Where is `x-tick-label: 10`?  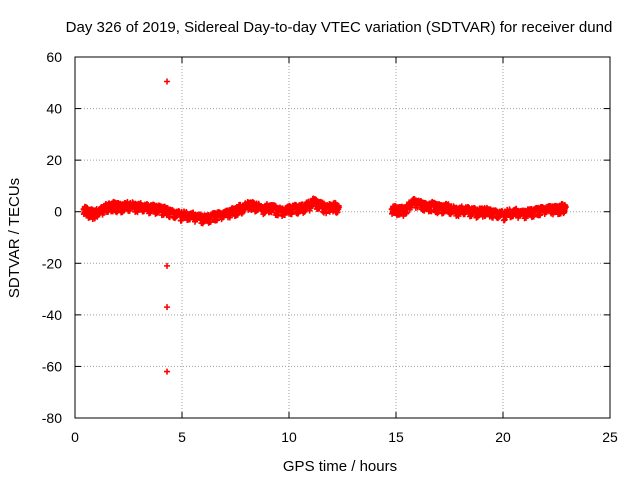 x-tick-label: 10 is located at coordinates (289, 437).